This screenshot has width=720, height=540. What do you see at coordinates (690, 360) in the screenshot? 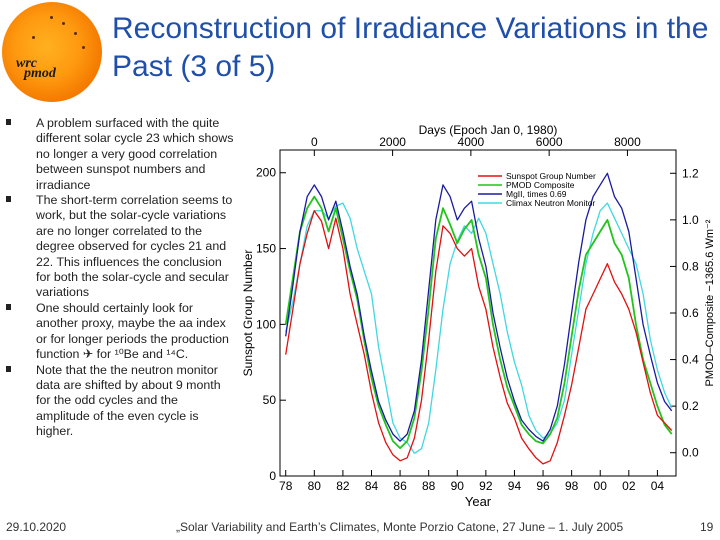
I see `y-right-tick-label: 0.4` at bounding box center [690, 360].